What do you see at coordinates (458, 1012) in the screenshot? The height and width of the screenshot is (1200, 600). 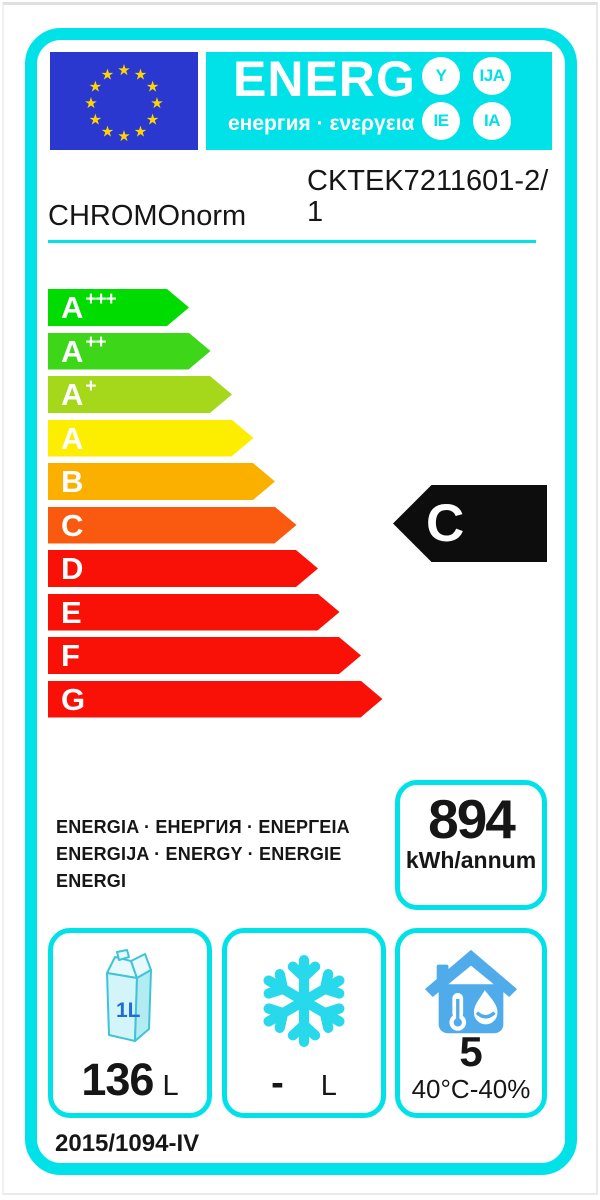 I see `thermometer-icon` at bounding box center [458, 1012].